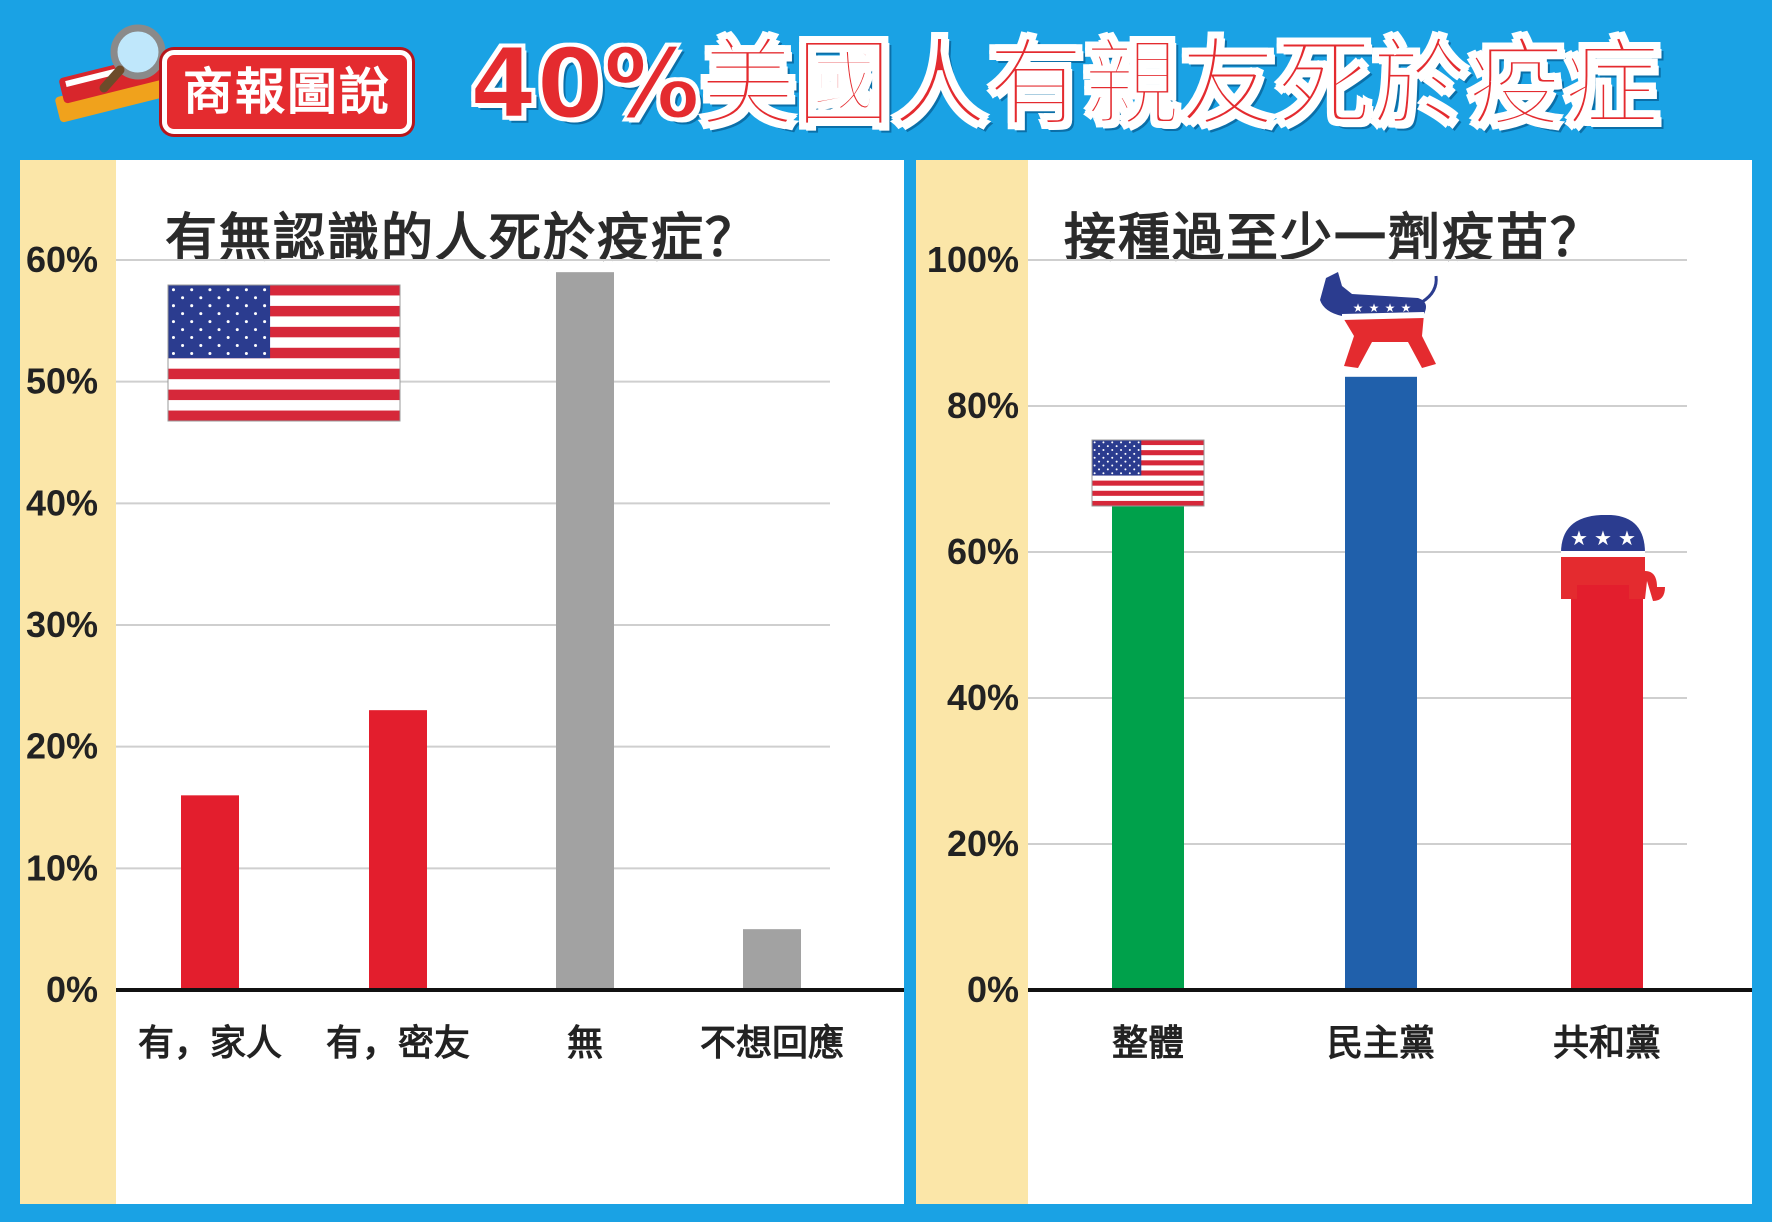 This screenshot has width=1772, height=1222. I want to click on headline: 40%美國人有親友死於疫症, so click(1065, 84).